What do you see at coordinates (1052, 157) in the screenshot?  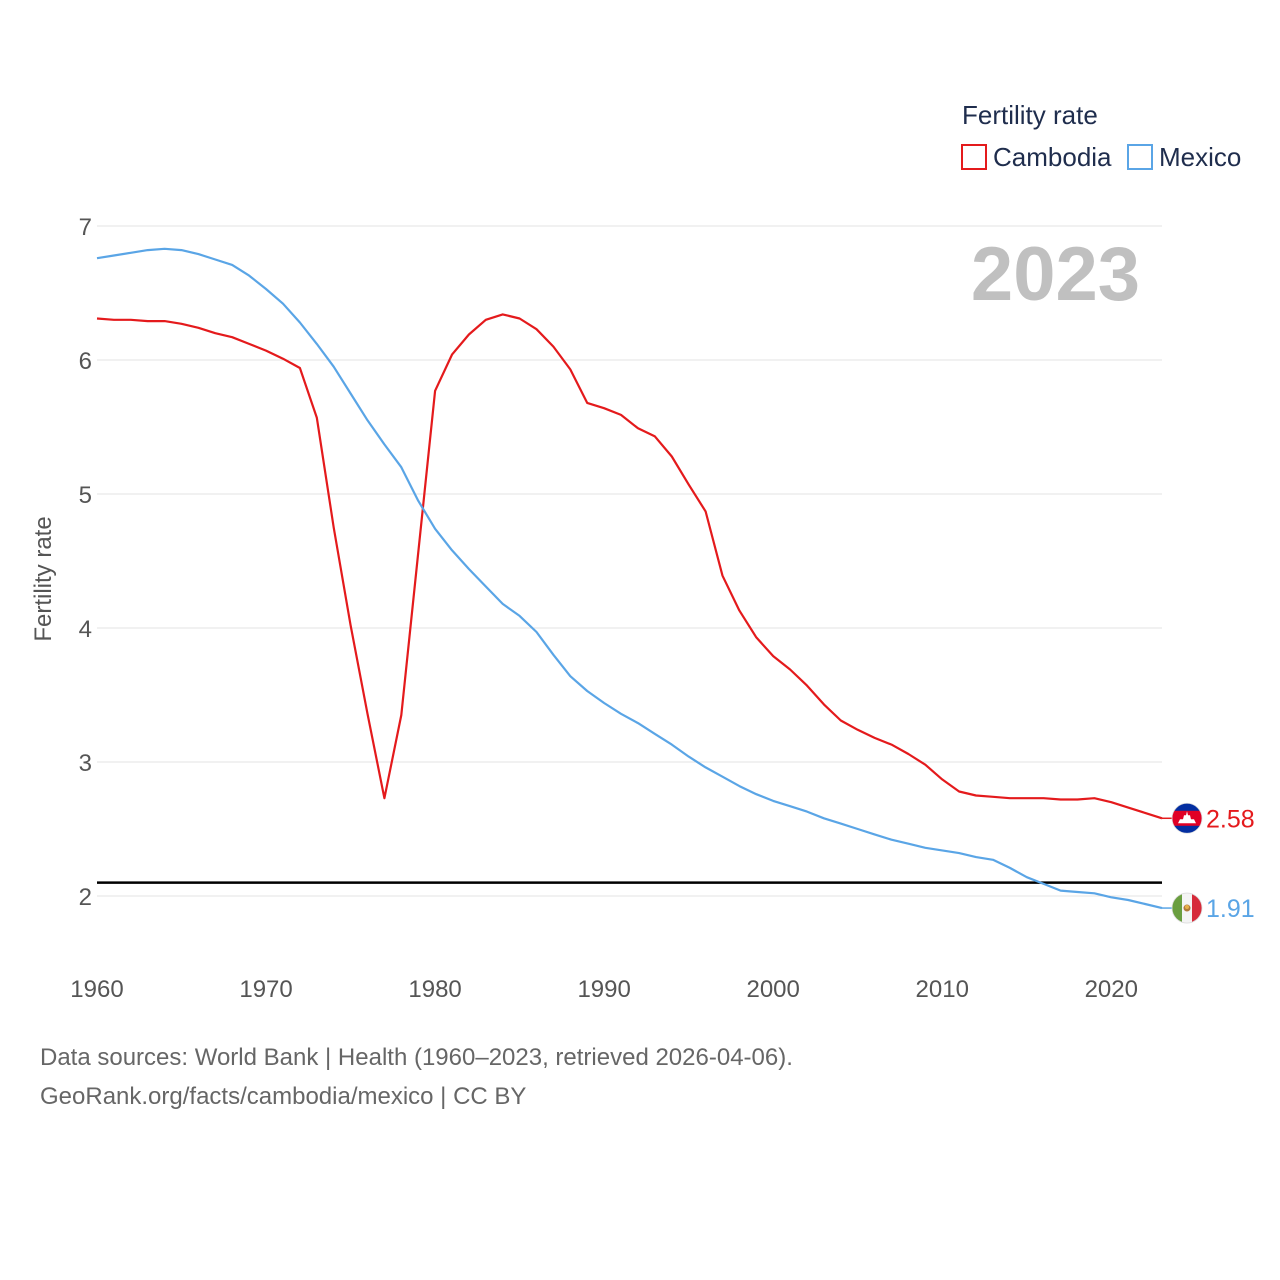 I see `legend-label: Cambodia` at bounding box center [1052, 157].